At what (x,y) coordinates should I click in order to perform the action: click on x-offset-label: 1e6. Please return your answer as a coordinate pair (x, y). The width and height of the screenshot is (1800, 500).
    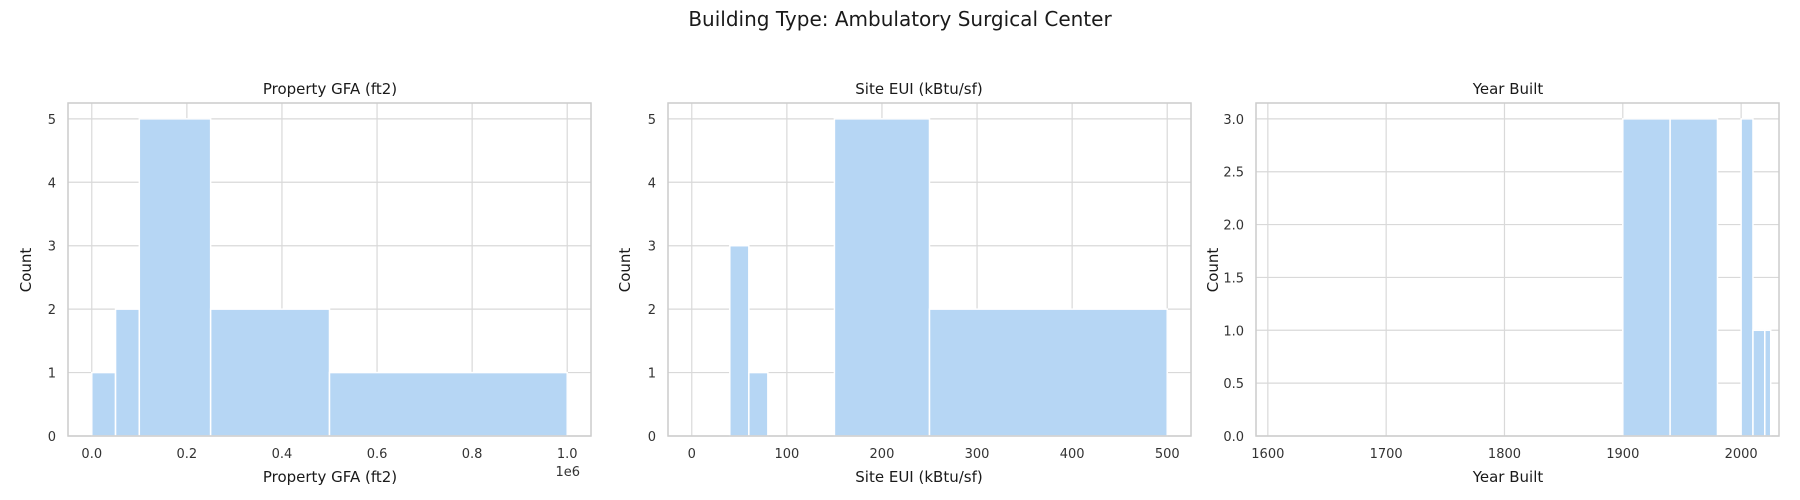
    Looking at the image, I should click on (567, 472).